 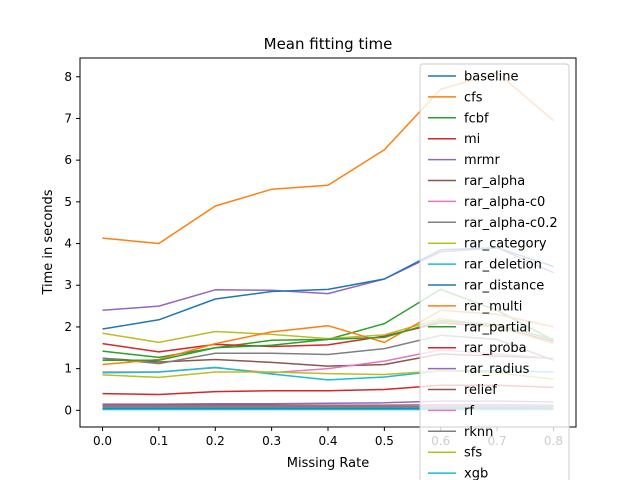 What do you see at coordinates (482, 160) in the screenshot?
I see `legend-label: mrmr` at bounding box center [482, 160].